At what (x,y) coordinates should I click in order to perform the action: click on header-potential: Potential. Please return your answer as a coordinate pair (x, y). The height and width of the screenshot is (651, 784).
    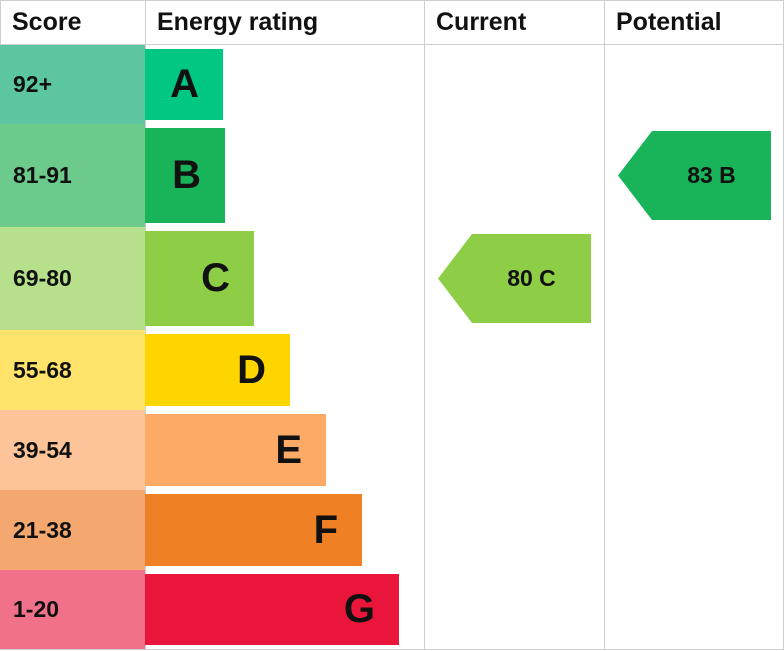
    Looking at the image, I should click on (669, 21).